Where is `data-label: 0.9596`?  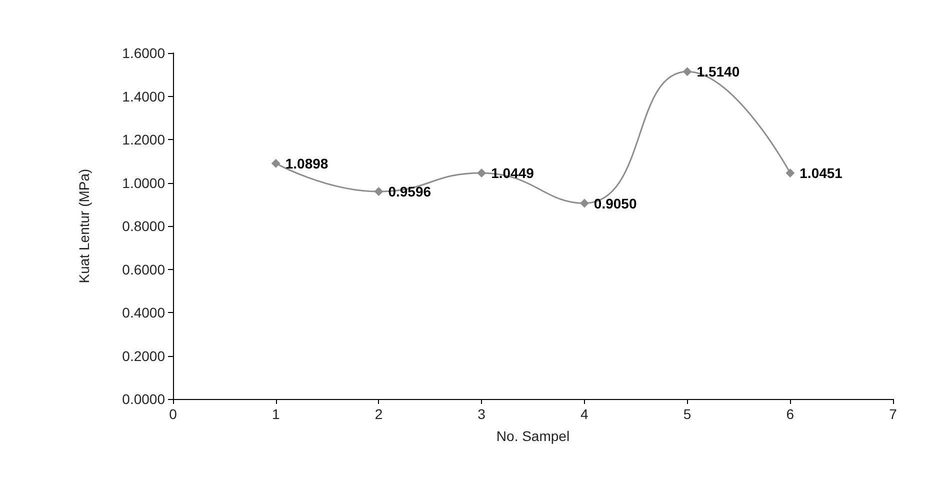 data-label: 0.9596 is located at coordinates (410, 191).